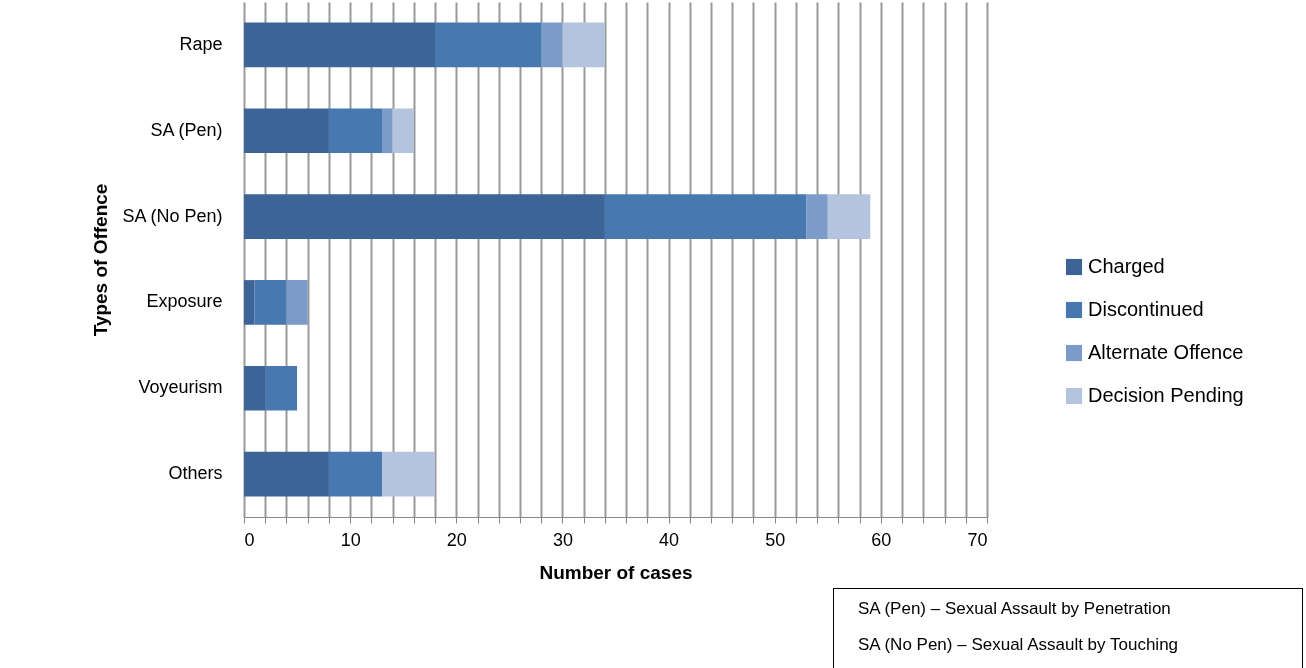 The width and height of the screenshot is (1306, 668). Describe the element at coordinates (977, 539) in the screenshot. I see `x-tick-label: 70` at that location.